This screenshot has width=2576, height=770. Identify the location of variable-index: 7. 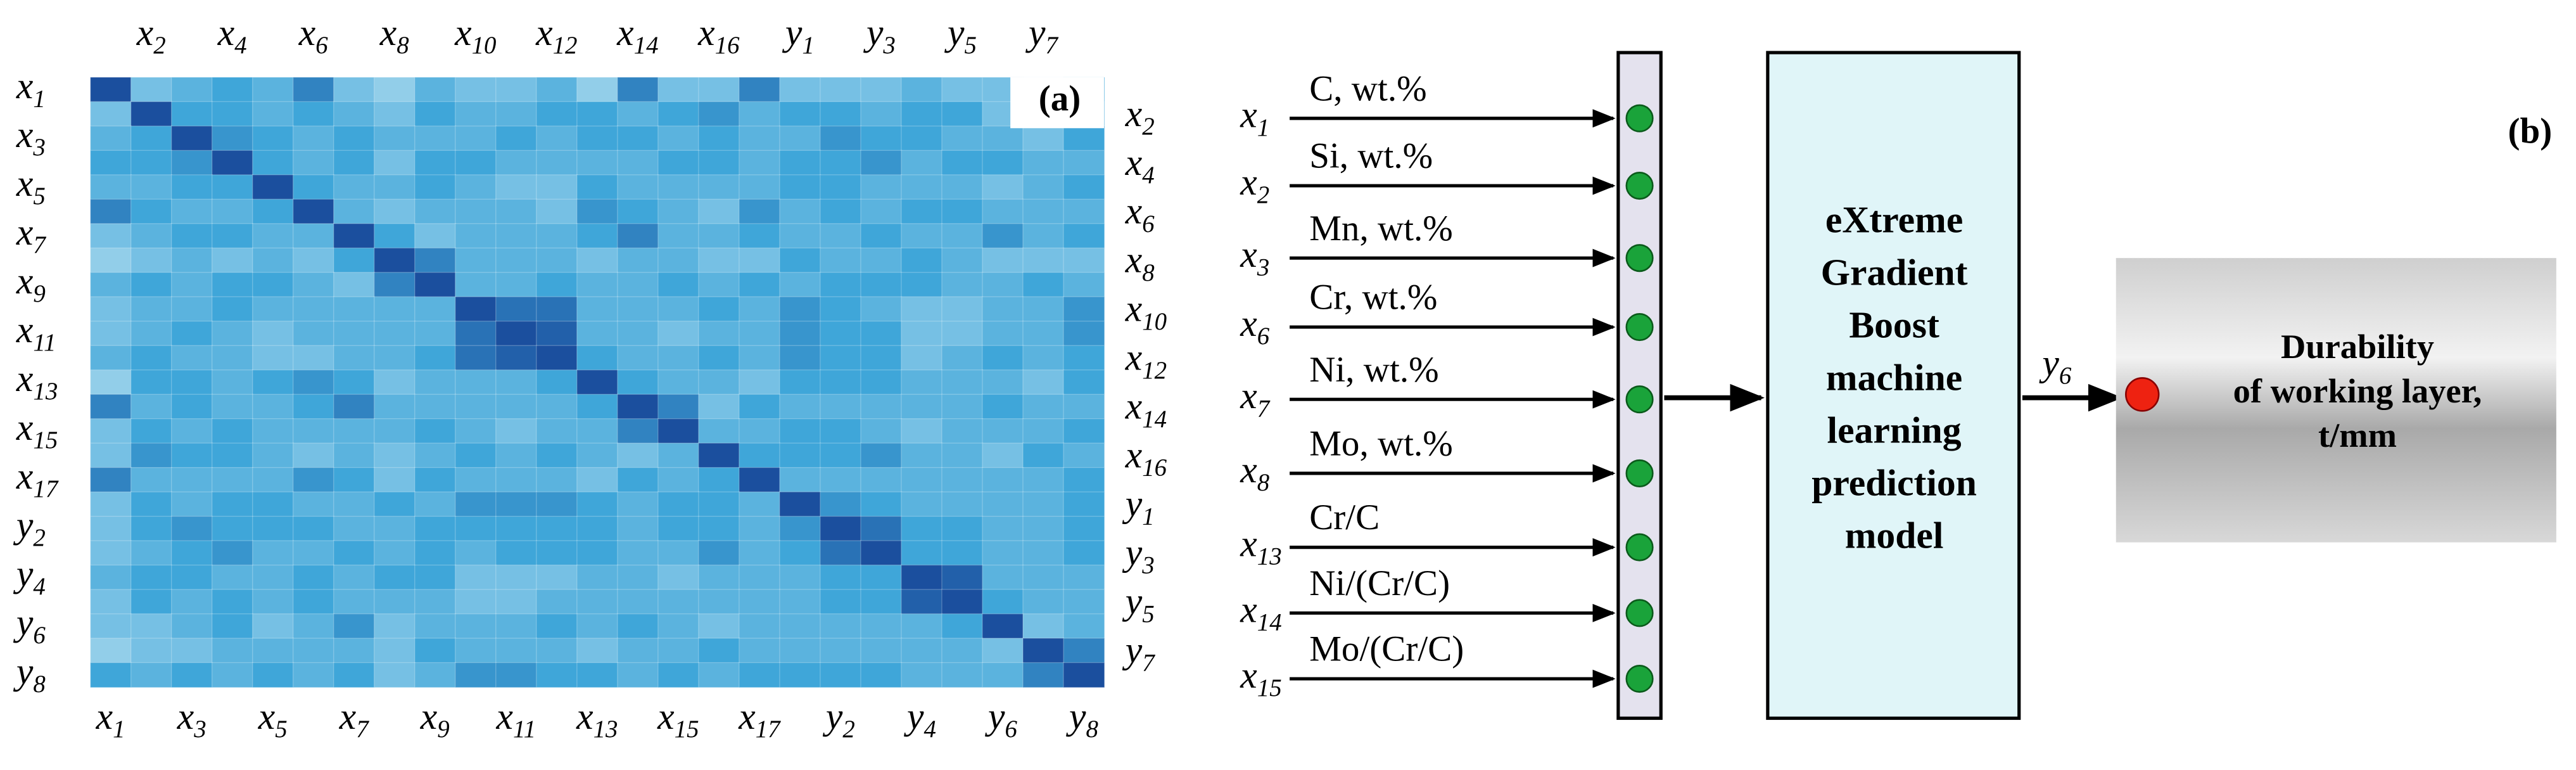
(39, 245).